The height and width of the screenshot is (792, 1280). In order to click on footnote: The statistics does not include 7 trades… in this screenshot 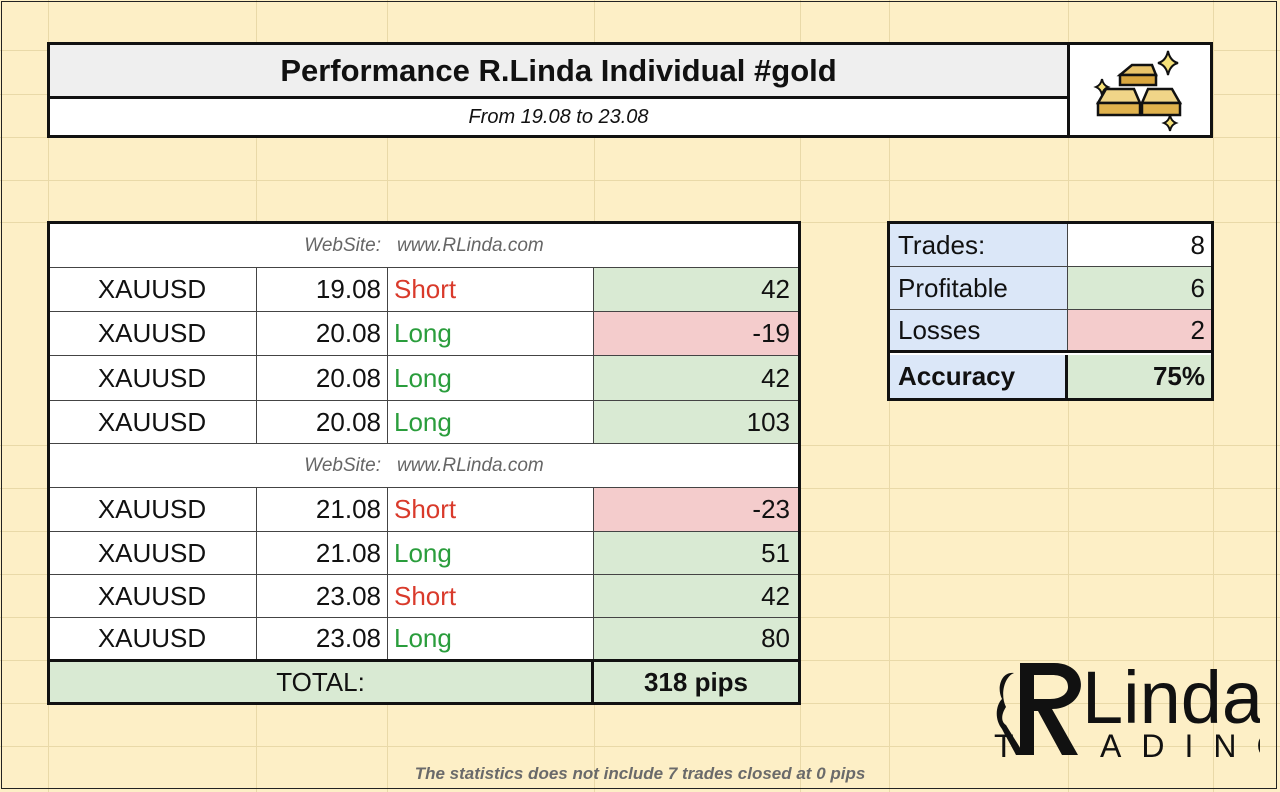, I will do `click(640, 773)`.